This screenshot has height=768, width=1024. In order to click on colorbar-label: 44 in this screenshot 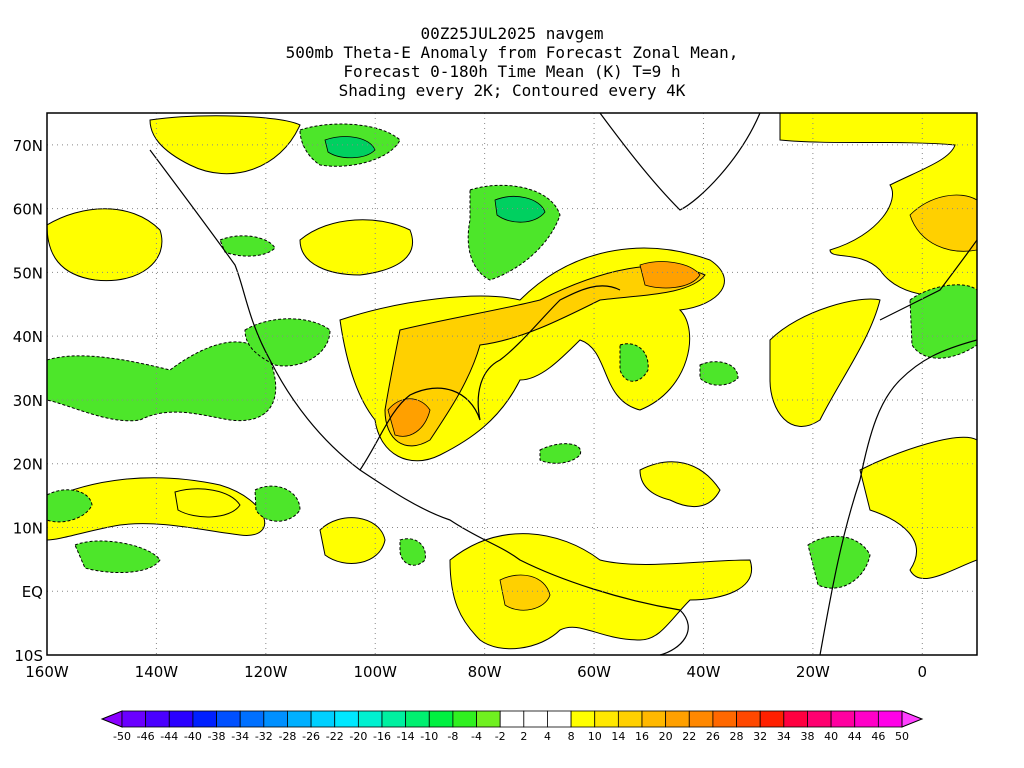, I will do `click(855, 736)`.